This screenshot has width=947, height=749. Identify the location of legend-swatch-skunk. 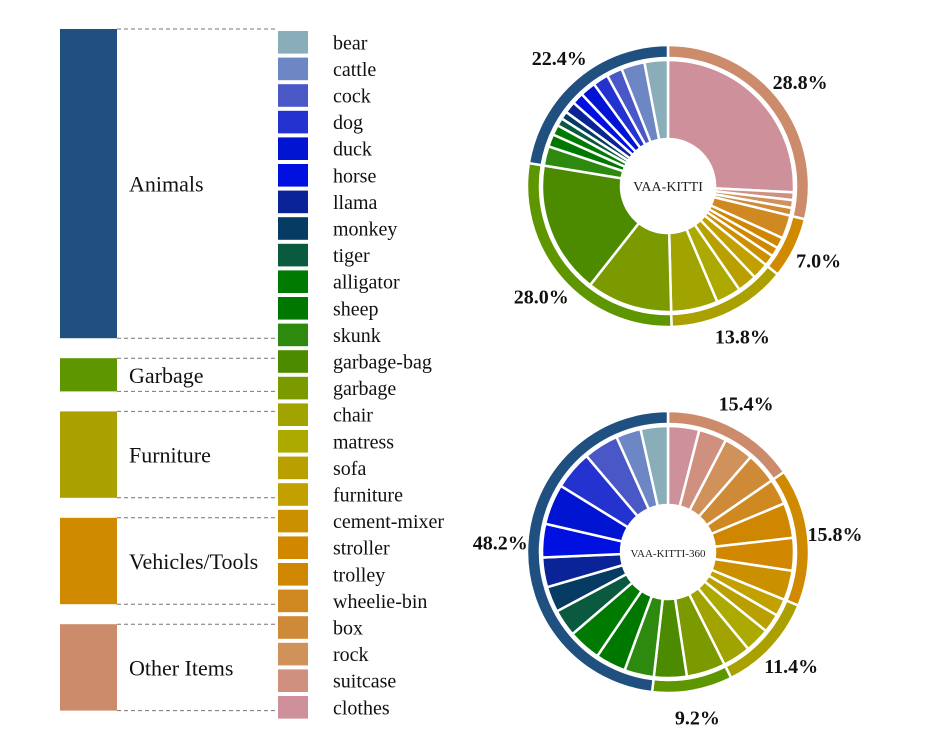
(293, 335).